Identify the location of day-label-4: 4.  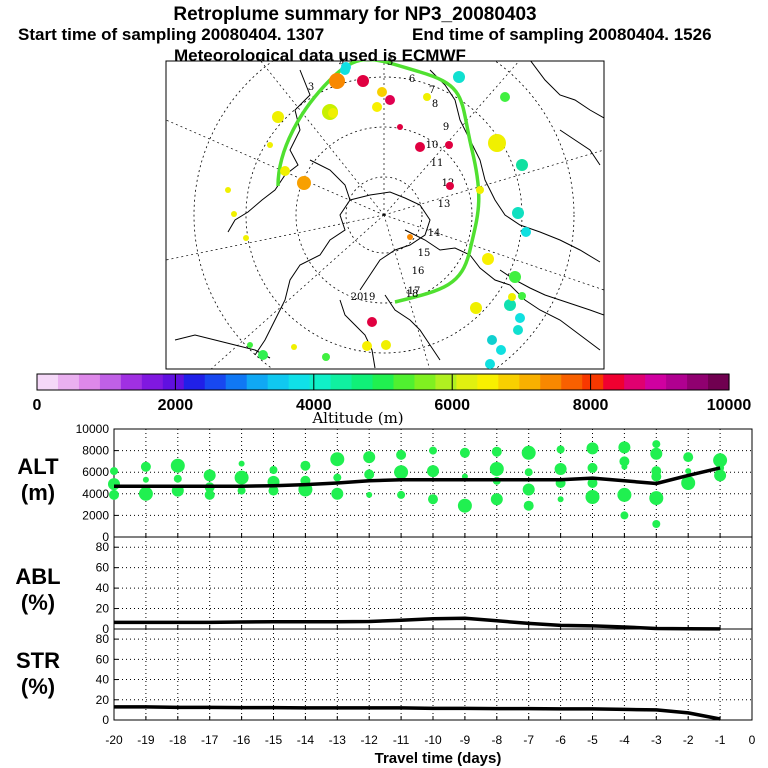
(342, 63).